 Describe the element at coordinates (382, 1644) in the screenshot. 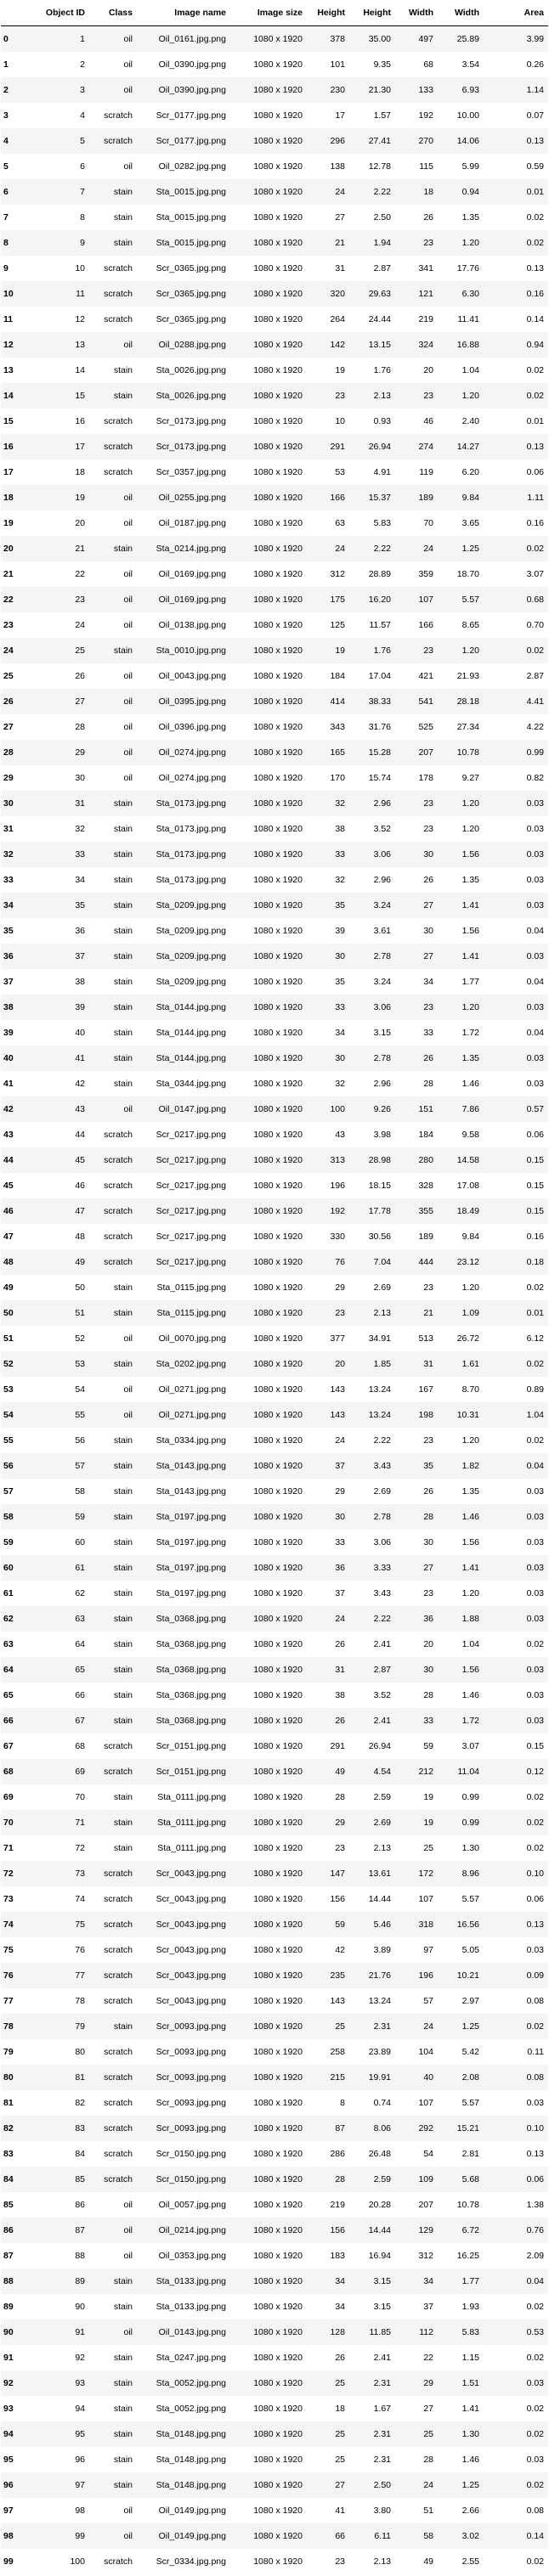

I see `height-pct-cell: 2.41` at that location.